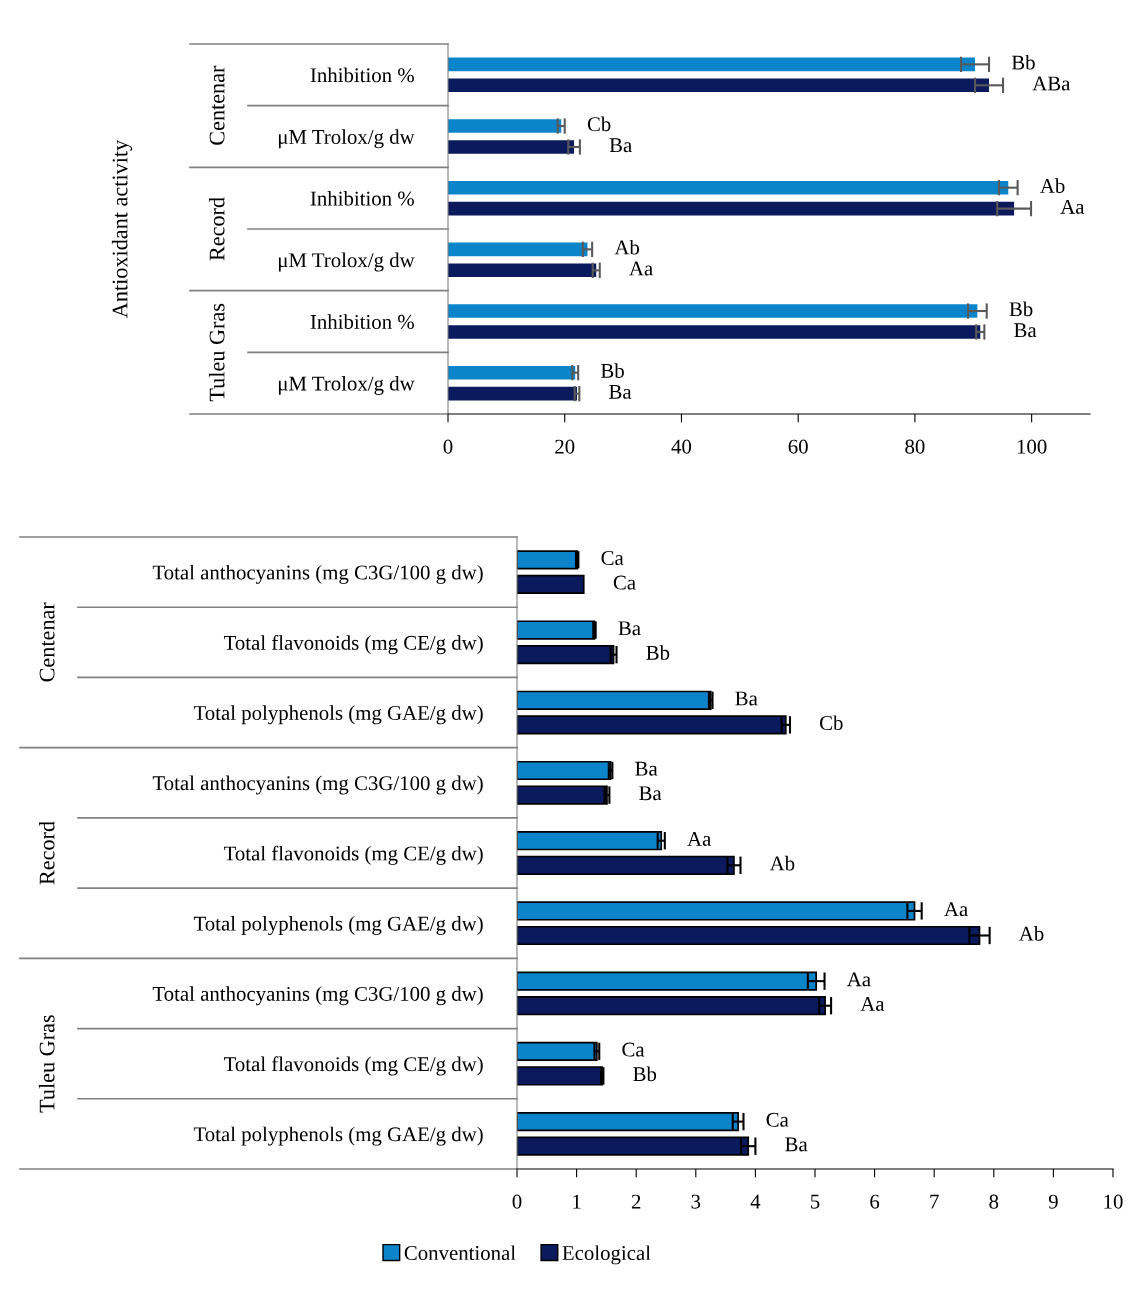  I want to click on x-tick-label: 5, so click(815, 1201).